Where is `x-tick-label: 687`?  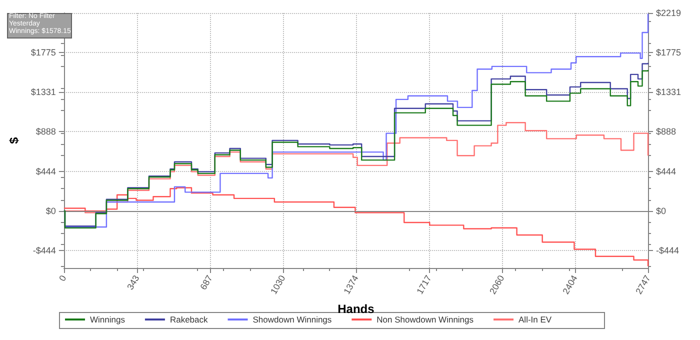
x-tick-label: 687 is located at coordinates (206, 283).